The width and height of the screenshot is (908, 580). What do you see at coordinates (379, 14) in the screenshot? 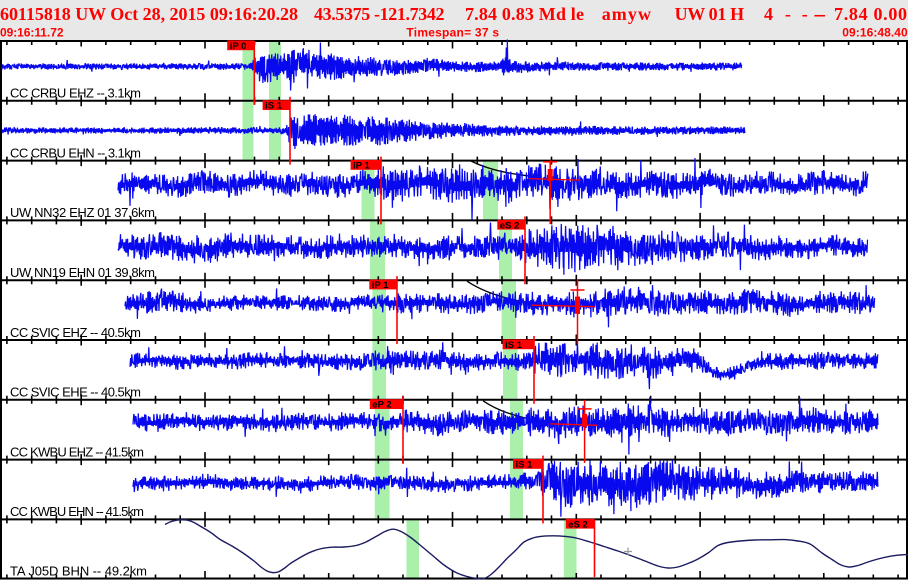
I see `svg-text: 43.5375 -121.7342` at bounding box center [379, 14].